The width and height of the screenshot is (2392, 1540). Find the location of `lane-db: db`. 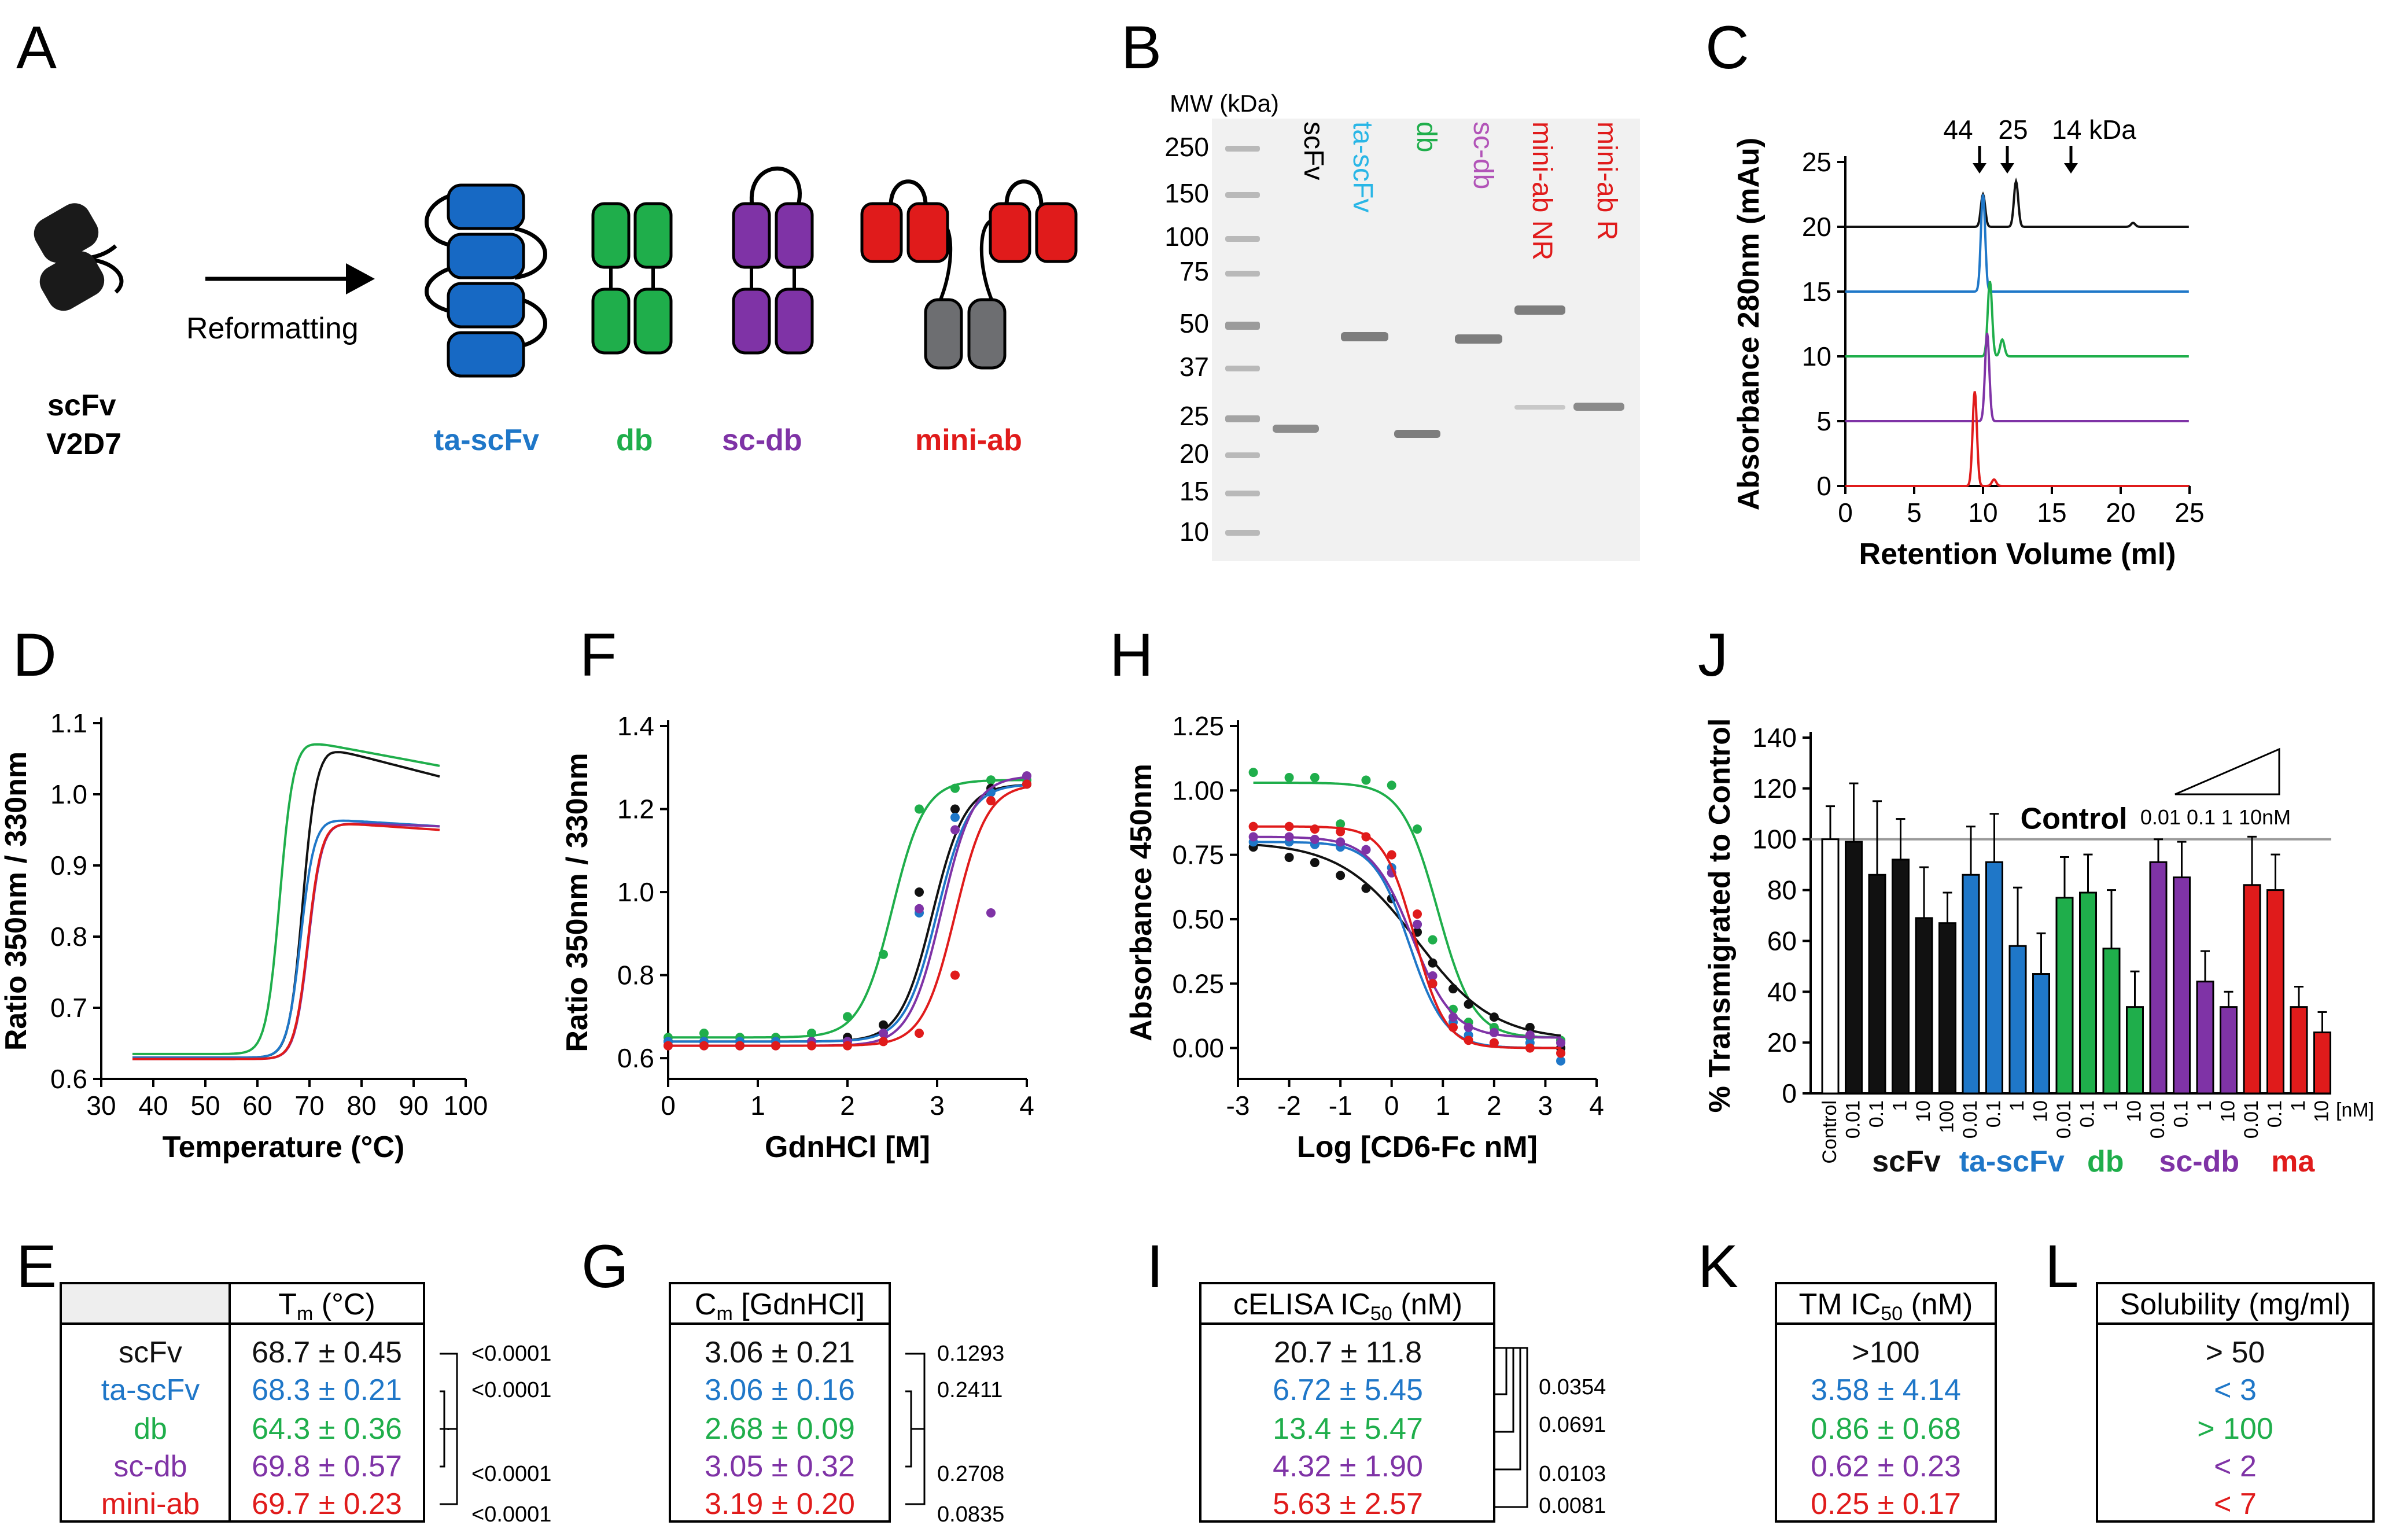

lane-db: db is located at coordinates (1426, 136).